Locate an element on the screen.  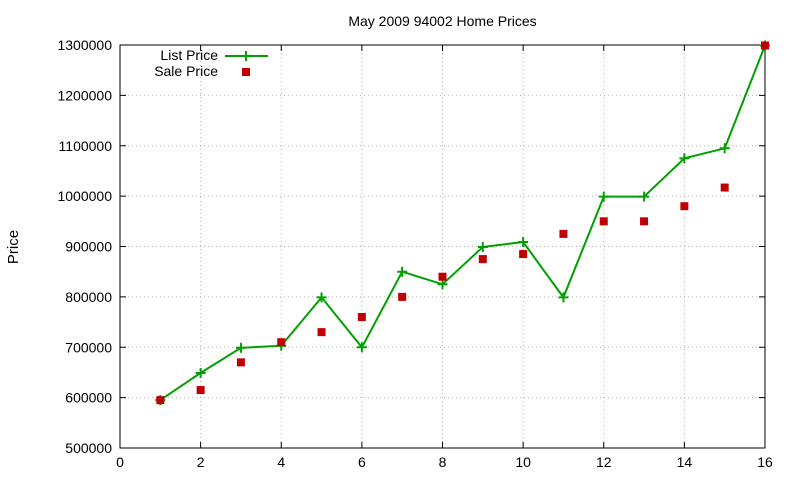
y-tick-label: 800000 is located at coordinates (88, 297).